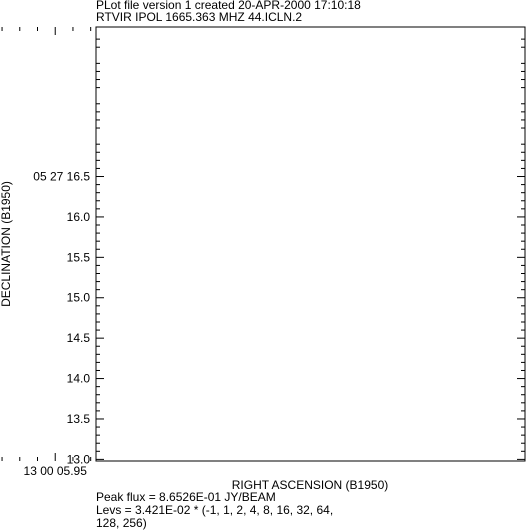 Image resolution: width=526 pixels, height=532 pixels. What do you see at coordinates (79, 217) in the screenshot?
I see `y-tick-label: 16.0` at bounding box center [79, 217].